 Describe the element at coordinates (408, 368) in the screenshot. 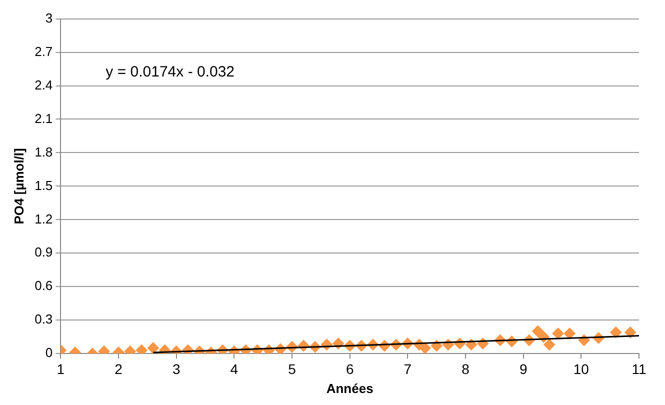

I see `x-tick-label: 7` at that location.